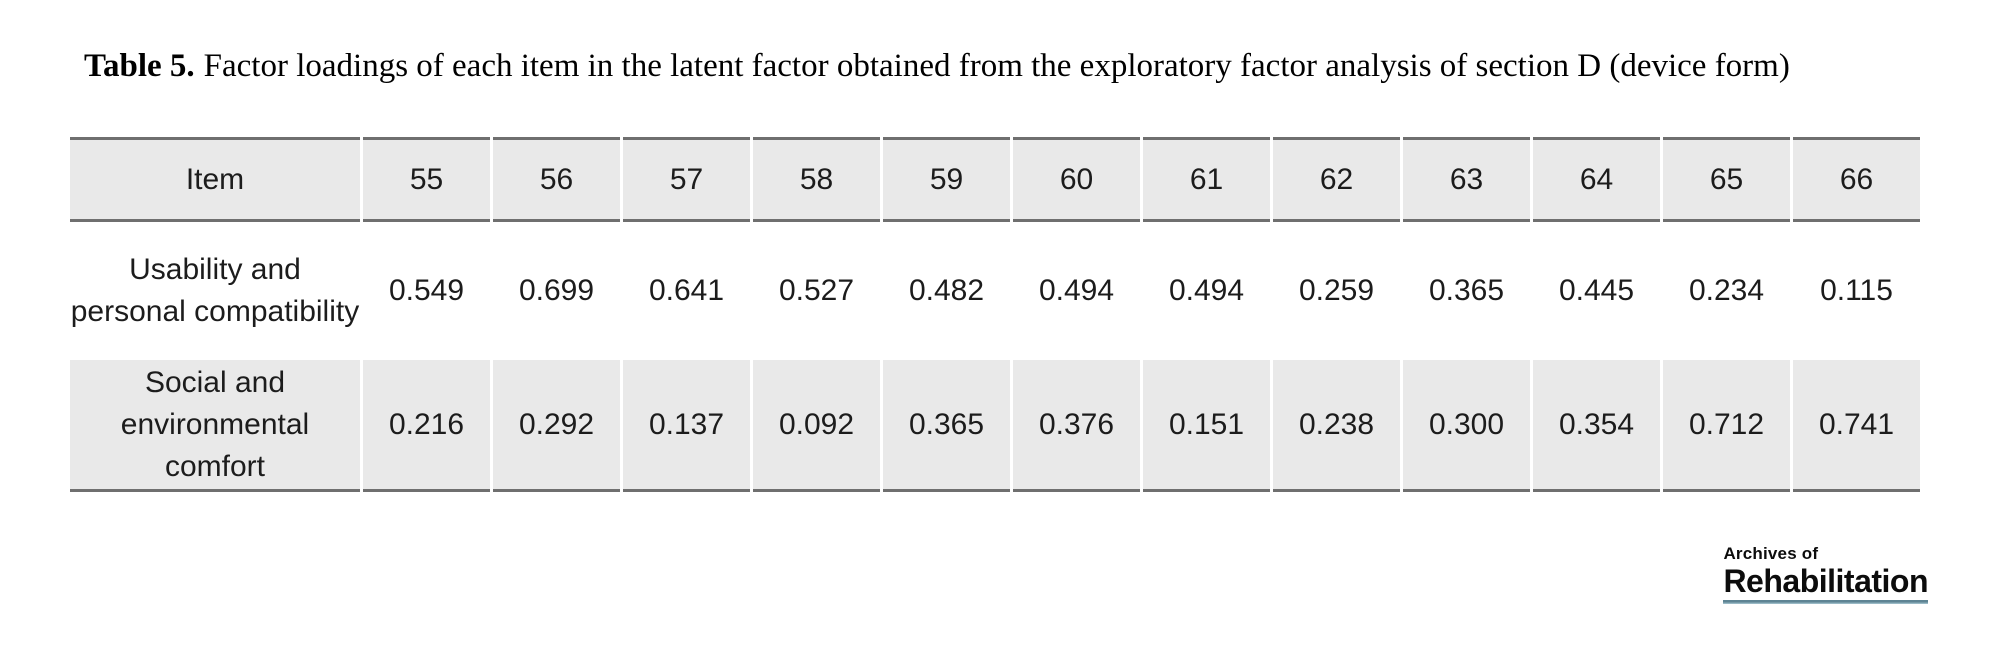 This screenshot has width=2000, height=659. I want to click on journal-logo-rehabilitation-text: Rehabilitation, so click(1825, 581).